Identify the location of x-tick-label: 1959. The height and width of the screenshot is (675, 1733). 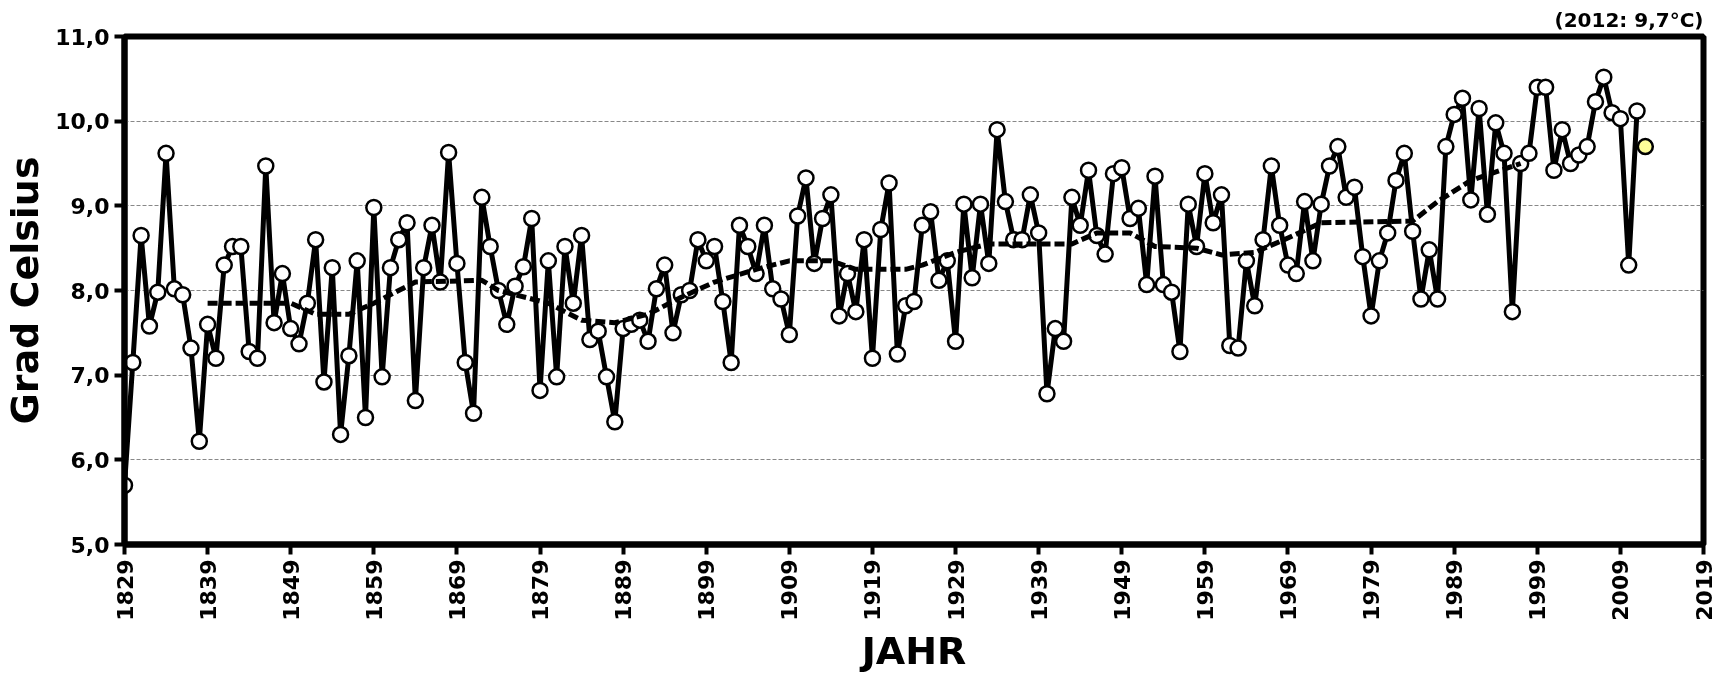
(1205, 590).